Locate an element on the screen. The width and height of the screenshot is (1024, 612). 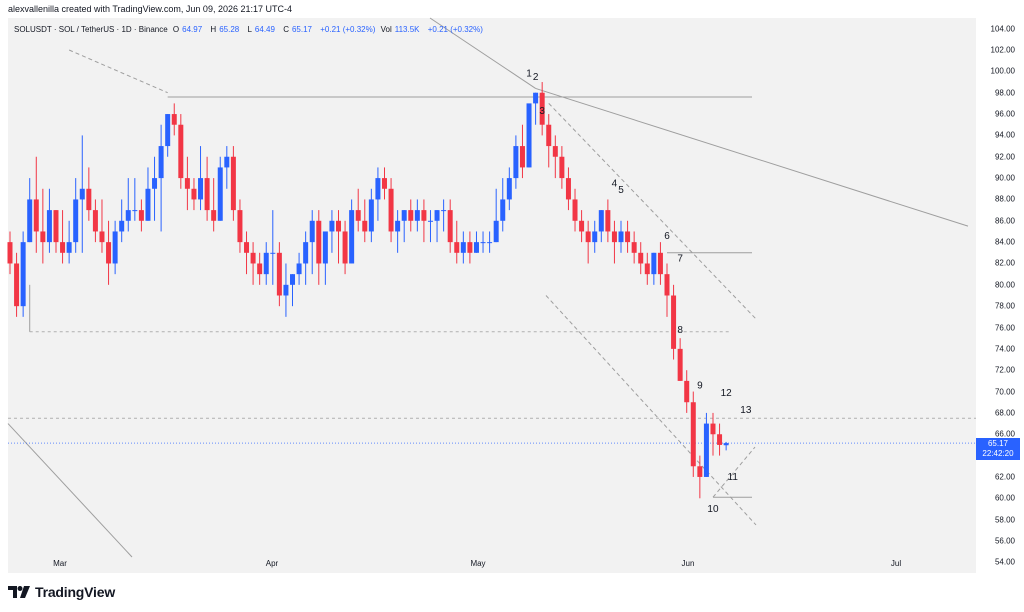
wave-count-label: 1 is located at coordinates (529, 74).